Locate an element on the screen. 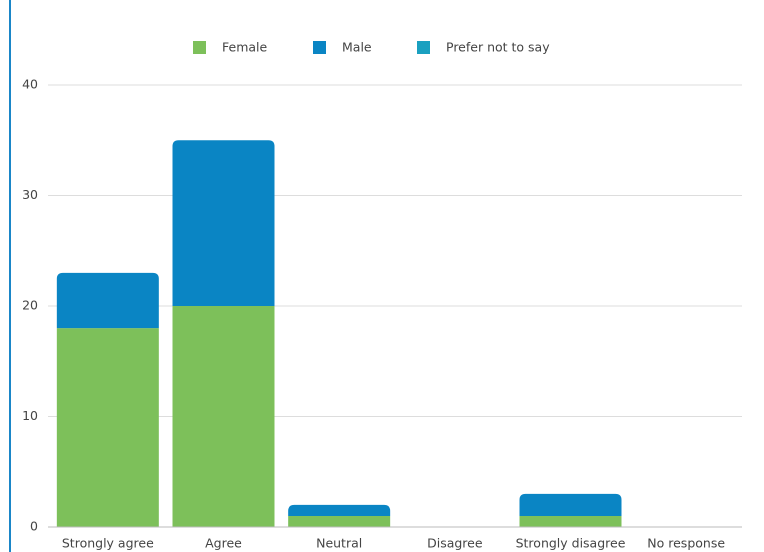 The height and width of the screenshot is (552, 764). x-tick-label: Disagree is located at coordinates (455, 543).